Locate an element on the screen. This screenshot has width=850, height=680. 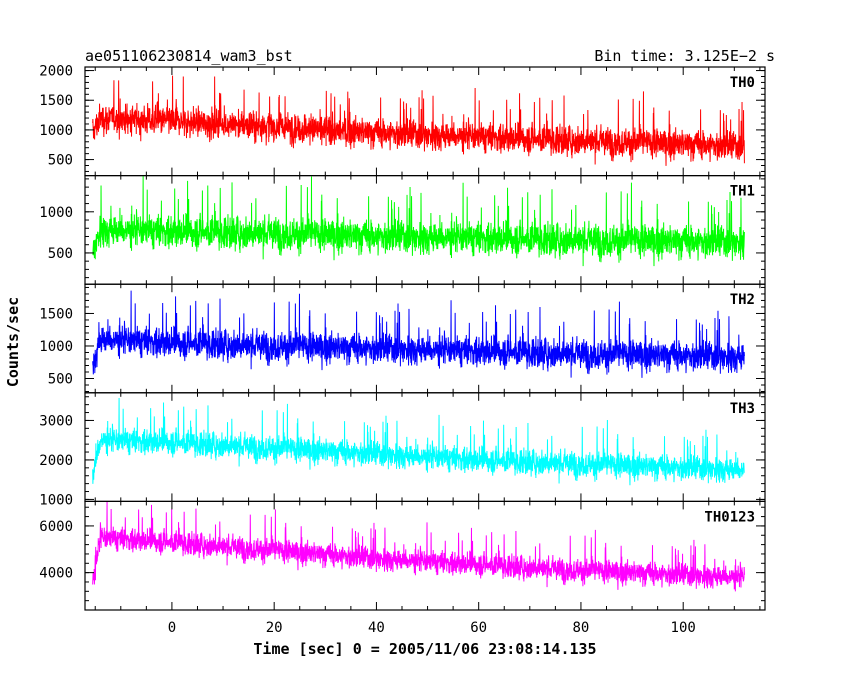
series-line-th1 is located at coordinates (418, 221).